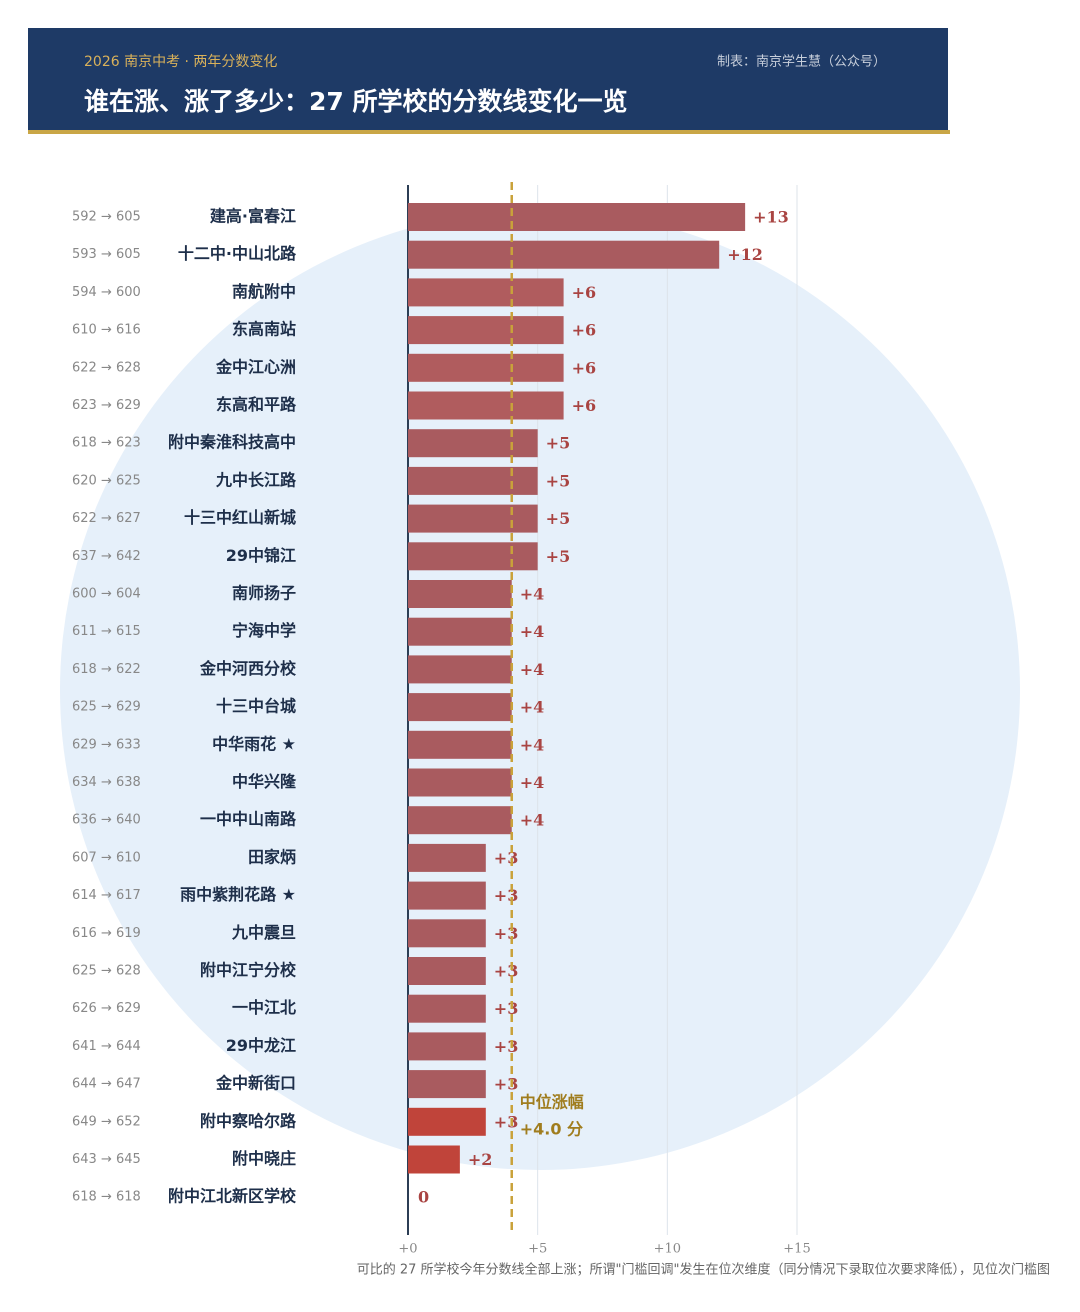  I want to click on school-name: 附中晓庄, so click(264, 1158).